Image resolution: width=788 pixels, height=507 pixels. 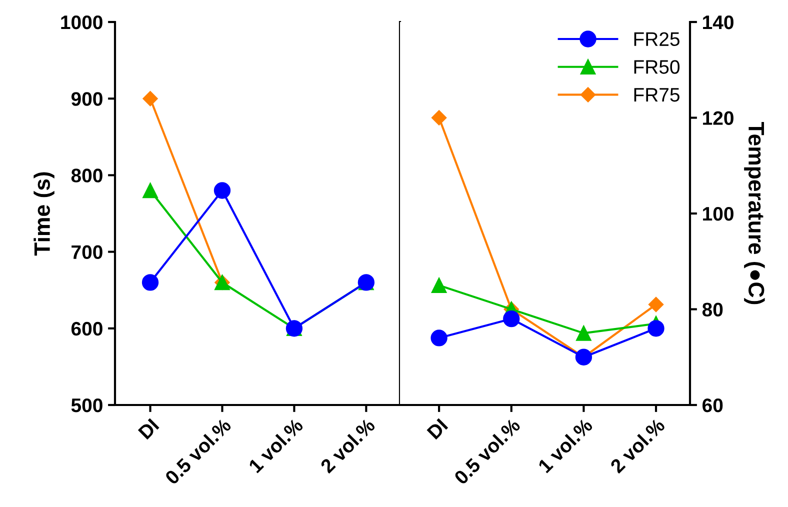 I want to click on legend-label: FR50, so click(x=657, y=67).